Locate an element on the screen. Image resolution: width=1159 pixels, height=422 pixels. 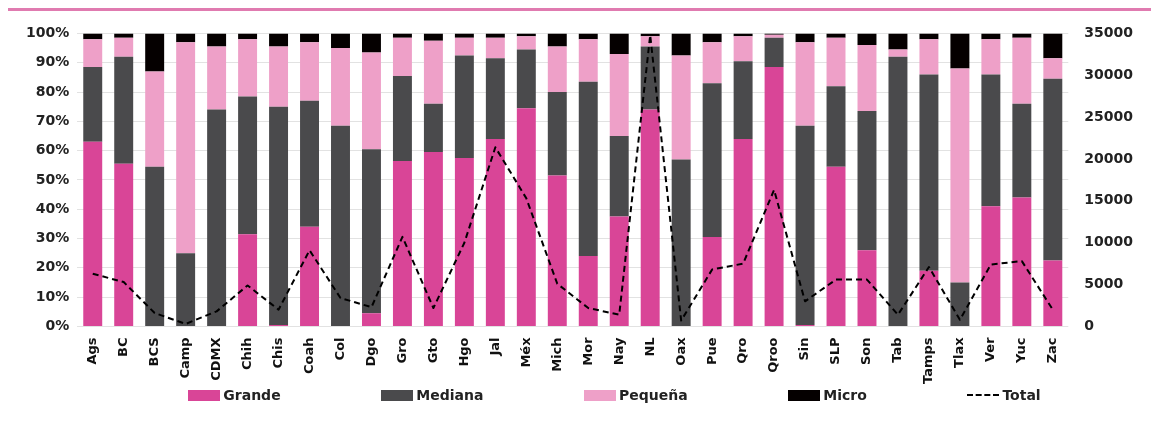
x-tick-label: Tlax is located at coordinates (959, 352).